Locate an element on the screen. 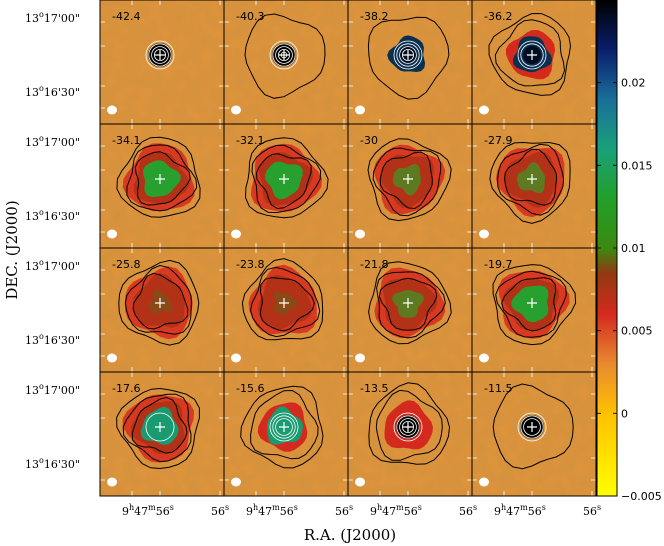 Image resolution: width=664 pixels, height=546 pixels. colorbar-tick-label: 0.01 is located at coordinates (633, 248).